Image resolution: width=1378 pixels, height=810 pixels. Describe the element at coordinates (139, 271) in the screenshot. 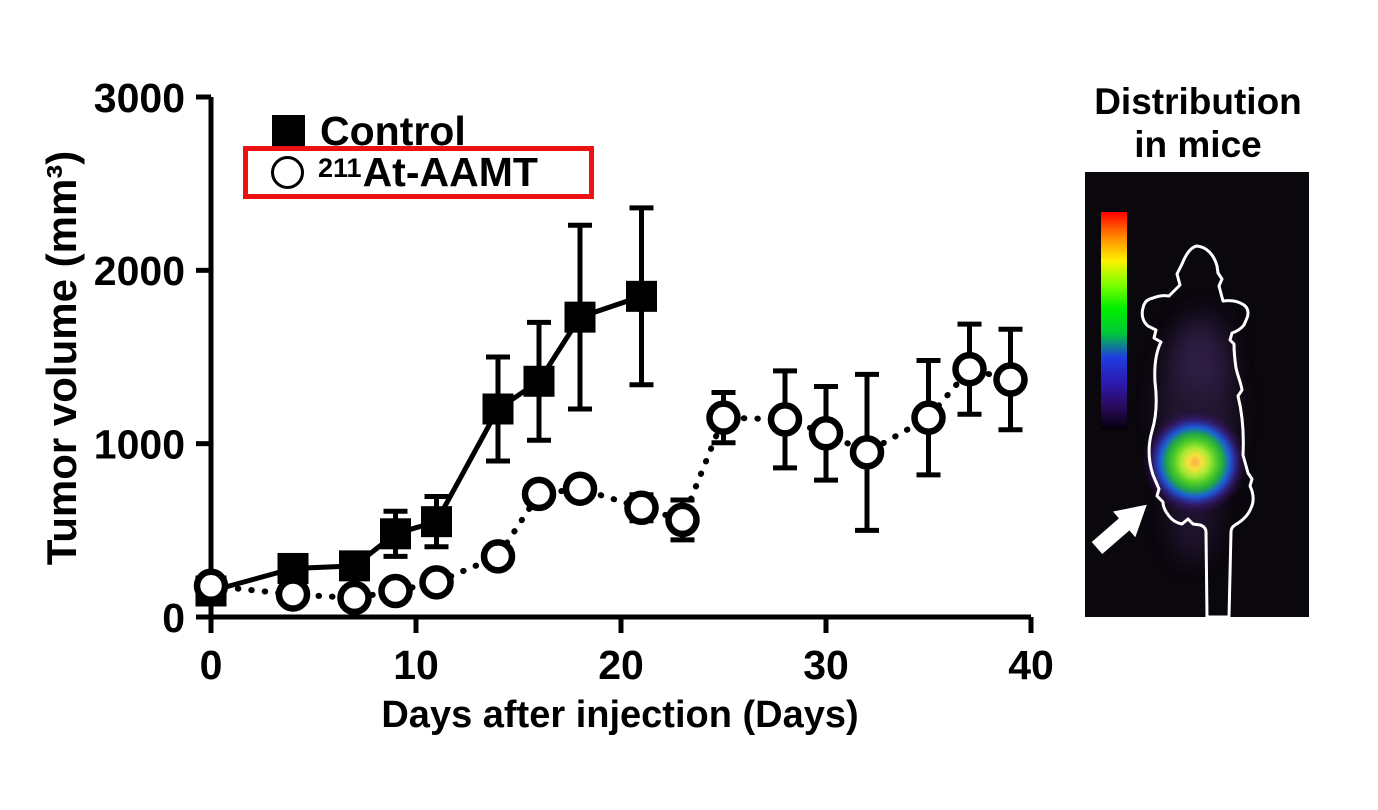

I see `svg-text: 2000` at that location.